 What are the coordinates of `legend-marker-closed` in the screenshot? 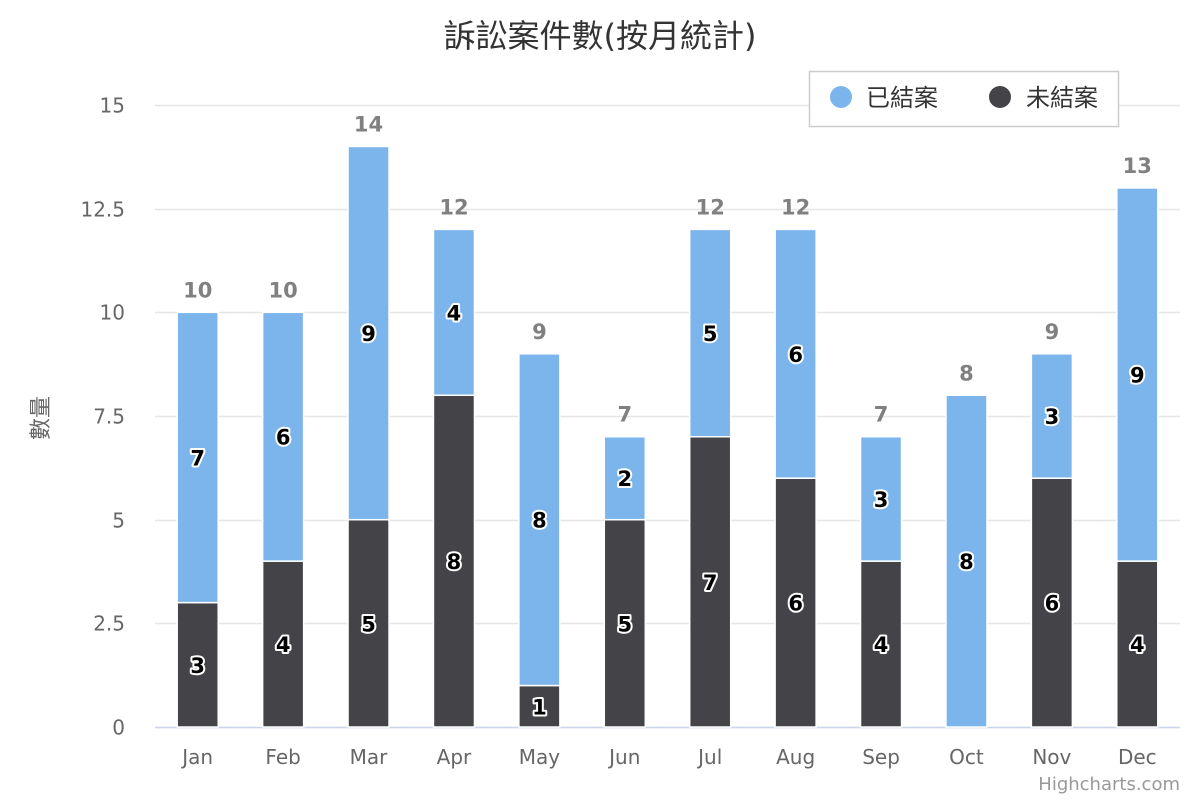 It's located at (841, 97).